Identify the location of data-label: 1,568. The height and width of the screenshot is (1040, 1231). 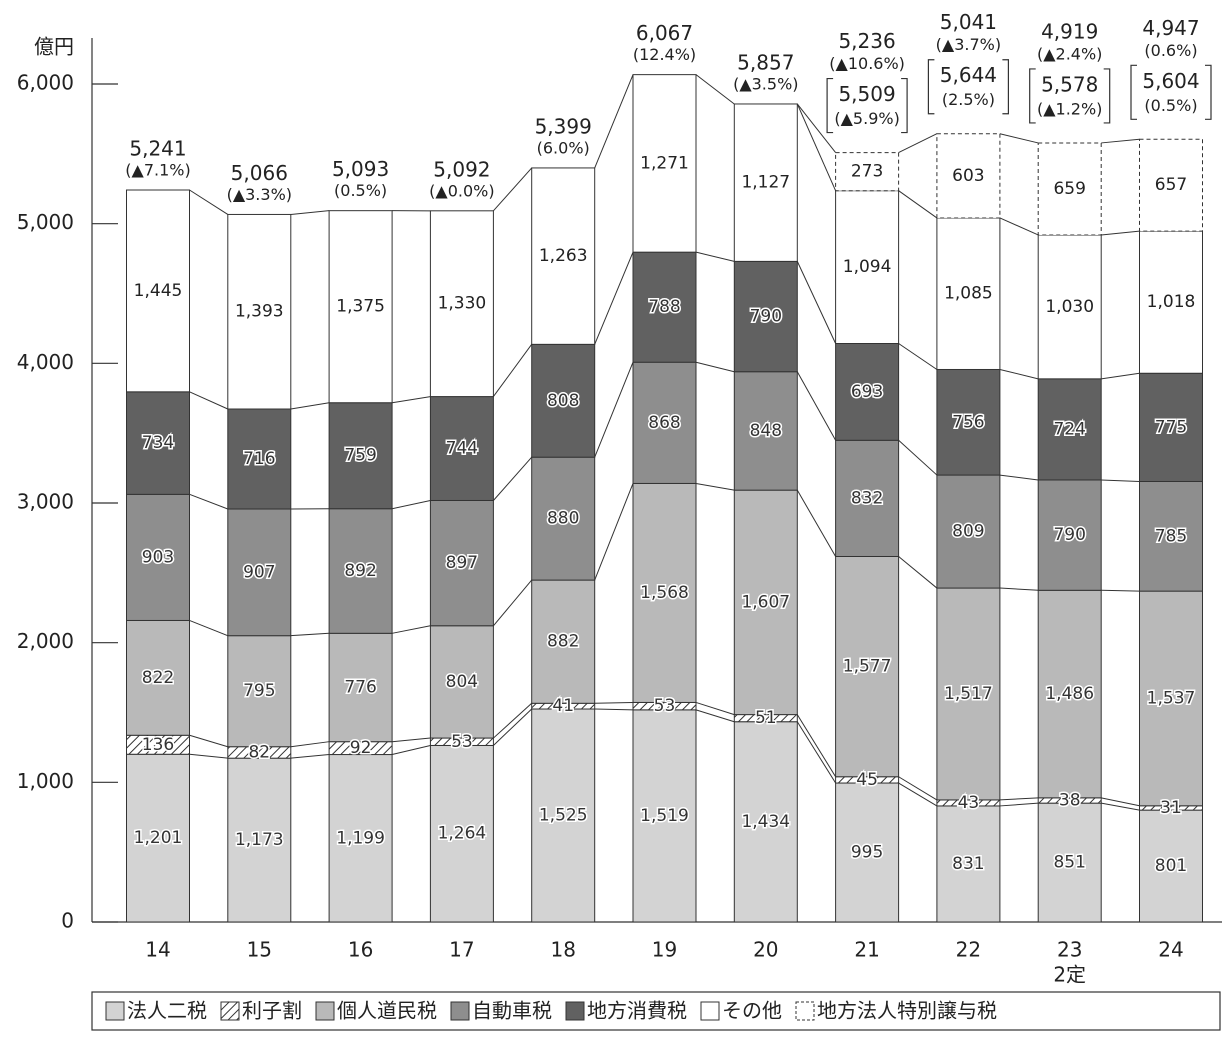
(664, 593).